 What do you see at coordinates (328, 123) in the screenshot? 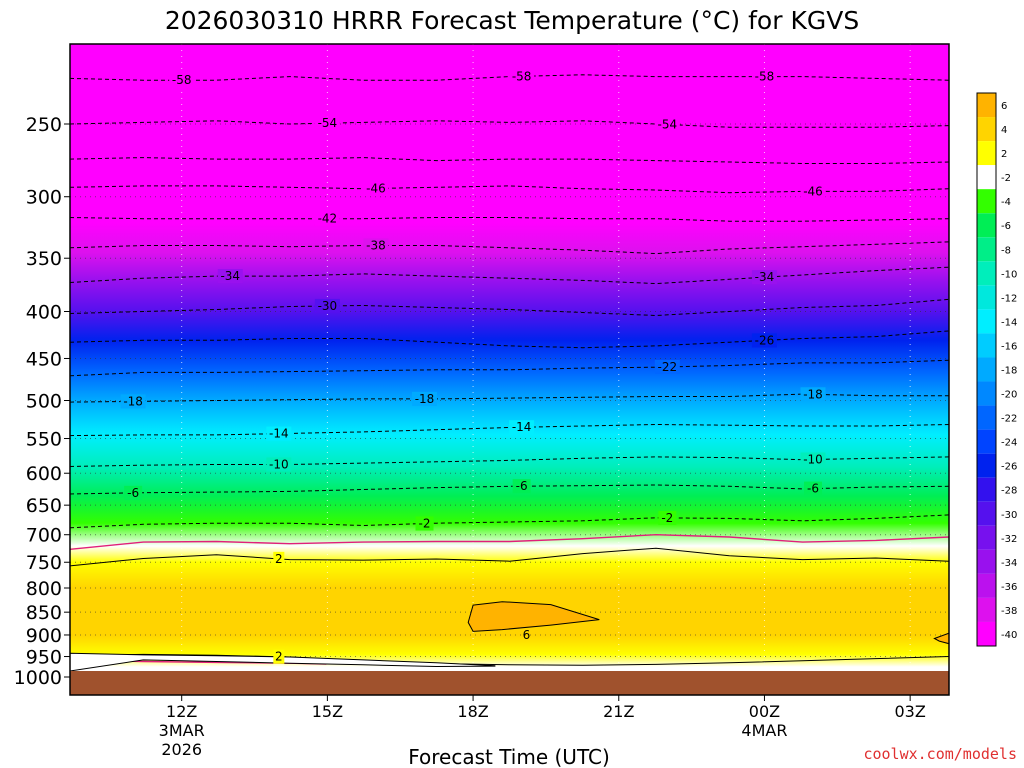
I see `isotherm-label: -54` at bounding box center [328, 123].